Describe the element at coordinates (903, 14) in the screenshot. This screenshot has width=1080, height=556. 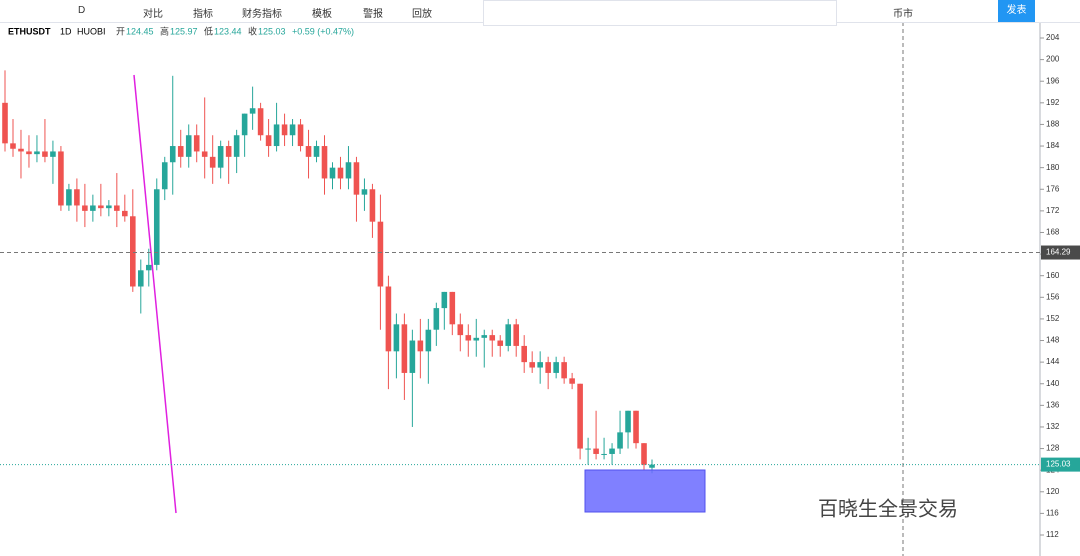
I see `currency: 币市` at that location.